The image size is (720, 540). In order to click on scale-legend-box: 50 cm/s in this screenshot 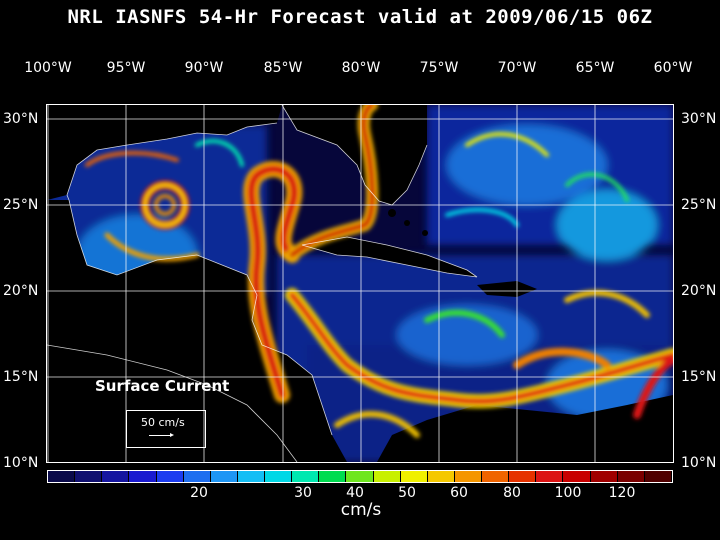, I will do `click(166, 429)`.